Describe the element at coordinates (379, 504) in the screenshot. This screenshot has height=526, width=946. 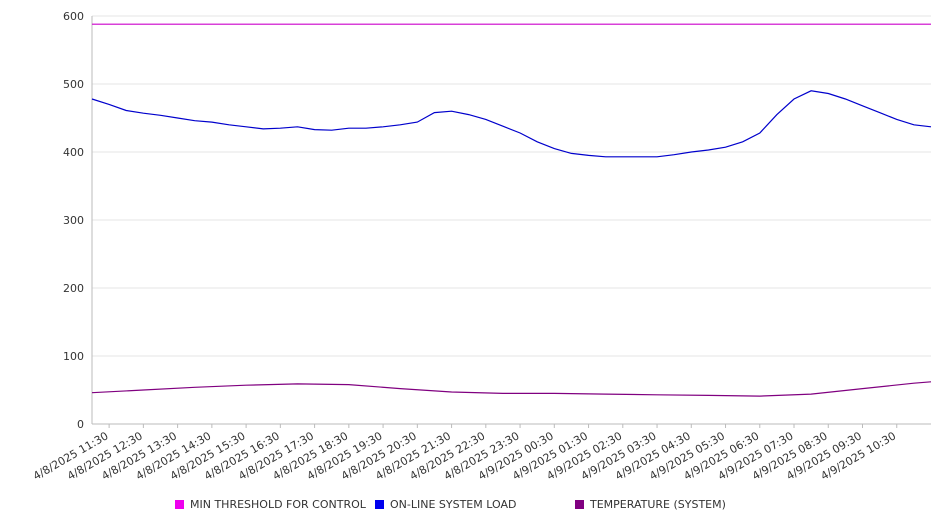
I see `legend-swatch-system-load` at that location.